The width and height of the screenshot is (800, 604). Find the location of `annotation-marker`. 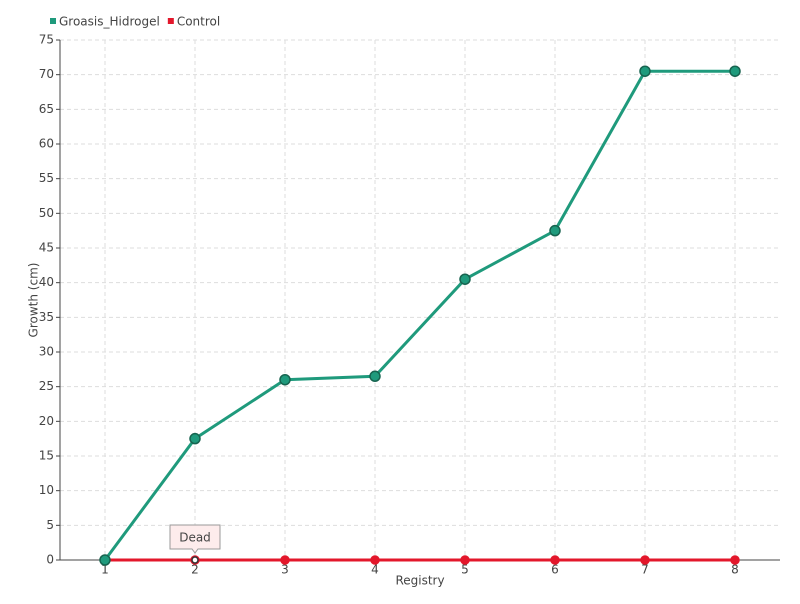

annotation-marker is located at coordinates (195, 560).